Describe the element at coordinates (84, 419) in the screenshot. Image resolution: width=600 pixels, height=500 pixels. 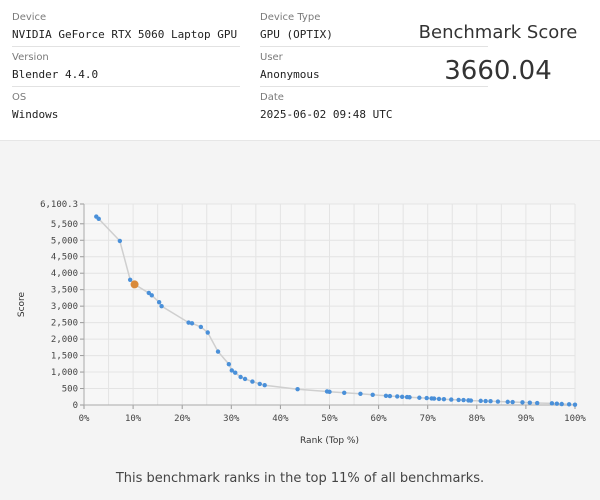
I see `x-tick-label: 0%` at that location.